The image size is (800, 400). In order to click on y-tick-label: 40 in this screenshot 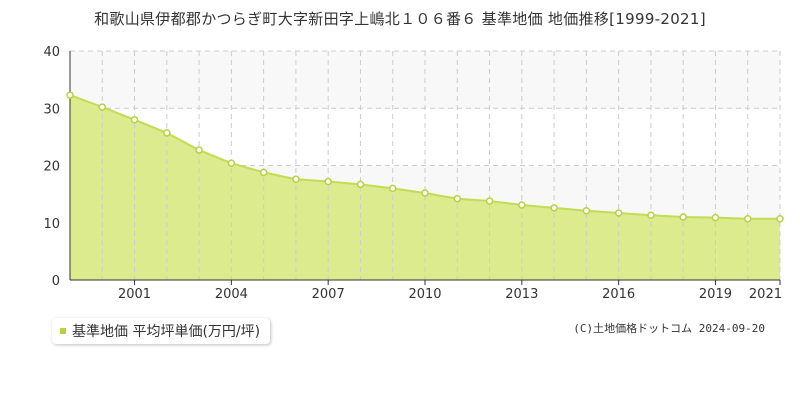, I will do `click(51, 52)`.